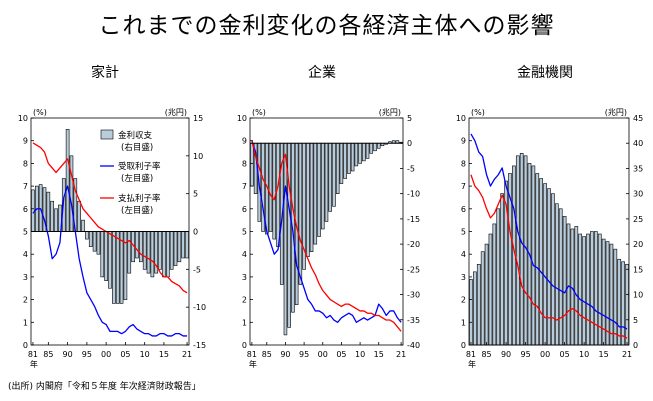  What do you see at coordinates (199, 307) in the screenshot?
I see `right-tick-label: -10` at bounding box center [199, 307].